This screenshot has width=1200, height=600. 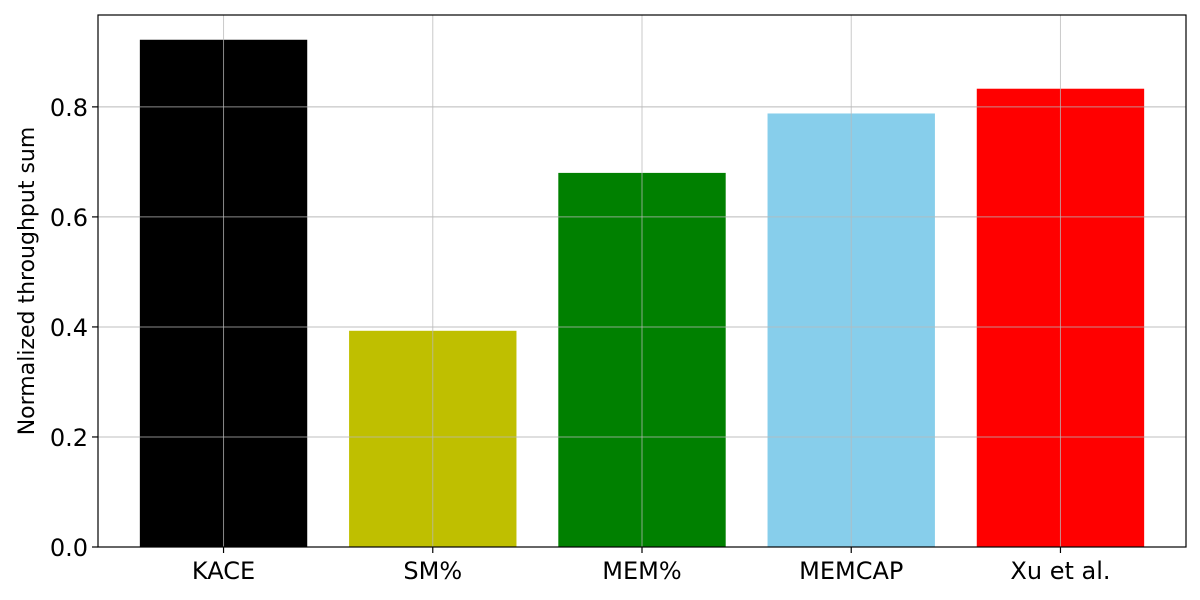 I want to click on y-tick-label: 0.0, so click(x=69, y=548).